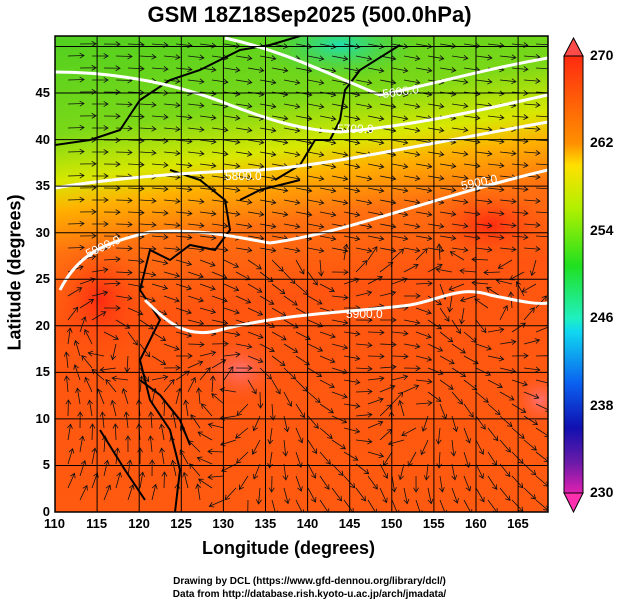  What do you see at coordinates (602, 142) in the screenshot?
I see `colorbar-tick-label: 262` at bounding box center [602, 142].